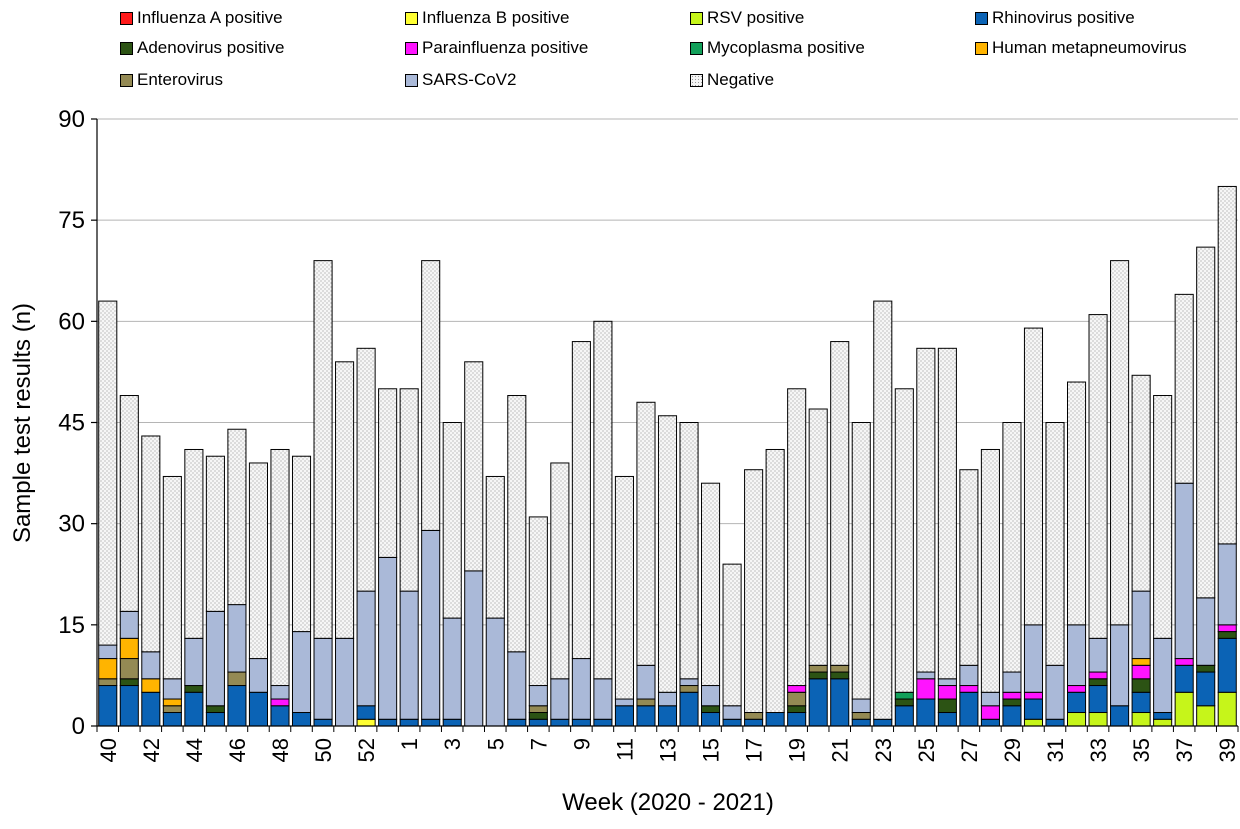 This screenshot has width=1240, height=829. Describe the element at coordinates (861, 716) in the screenshot. I see `bar-segment: Enterovirus 22: 1` at that location.